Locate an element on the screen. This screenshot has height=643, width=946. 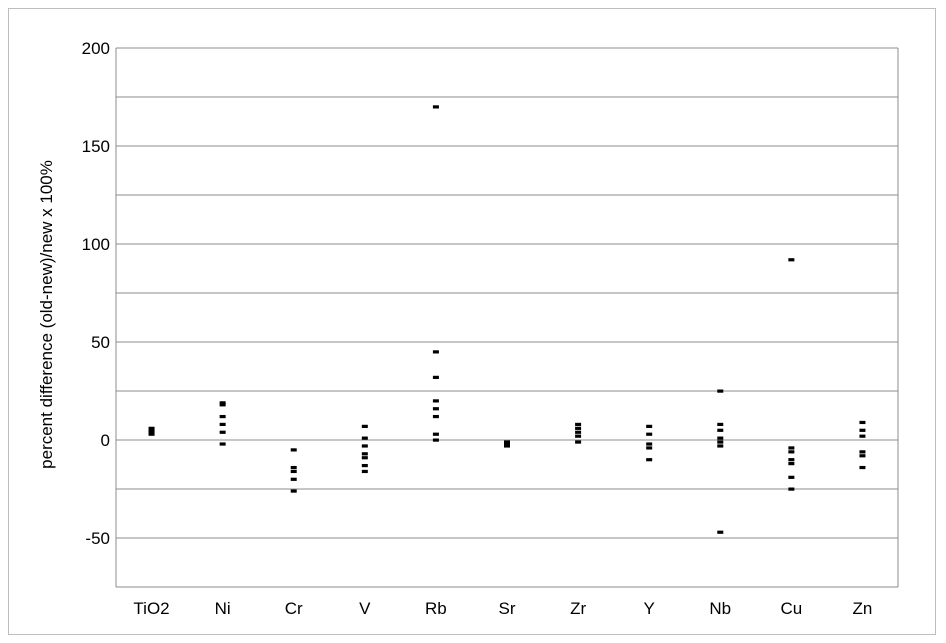
x-tick-label: Rb is located at coordinates (436, 608).